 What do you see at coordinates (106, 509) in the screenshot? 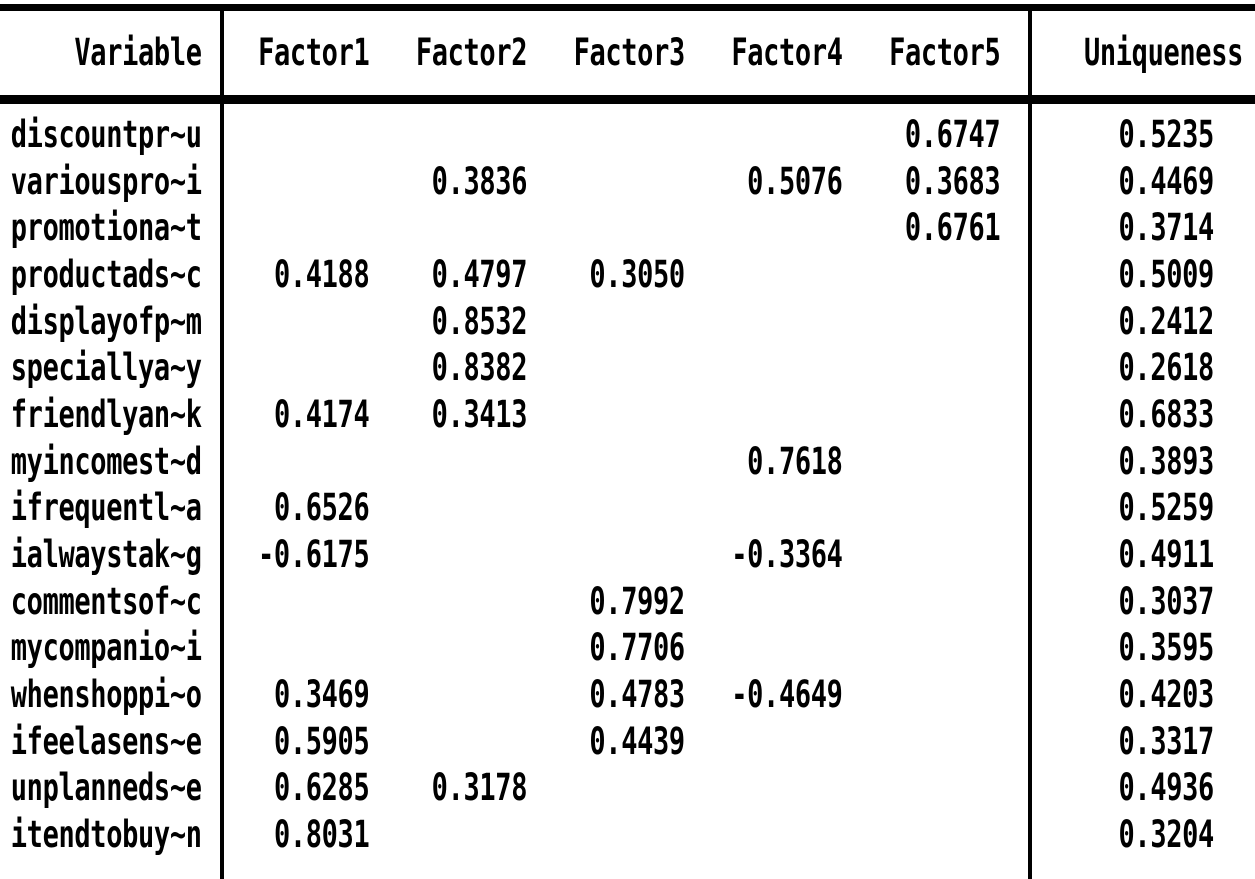
I see `variable-cell: ifrequentl~a` at bounding box center [106, 509].